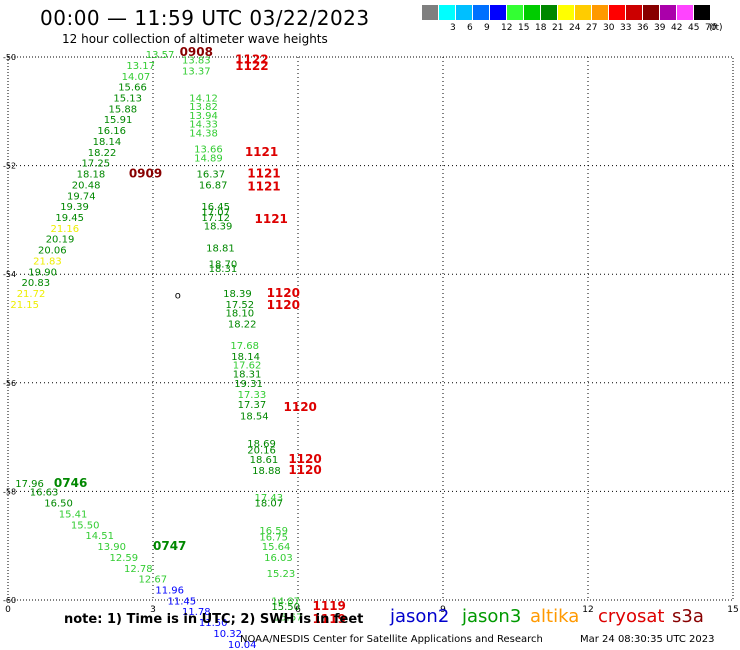  What do you see at coordinates (223, 265) in the screenshot?
I see `wave-height-label: 18.70` at bounding box center [223, 265].